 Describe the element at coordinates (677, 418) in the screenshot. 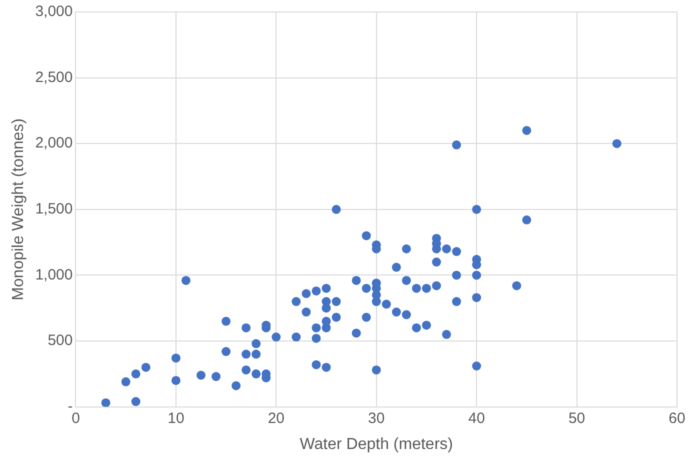

I see `x-tick-label: 60` at that location.